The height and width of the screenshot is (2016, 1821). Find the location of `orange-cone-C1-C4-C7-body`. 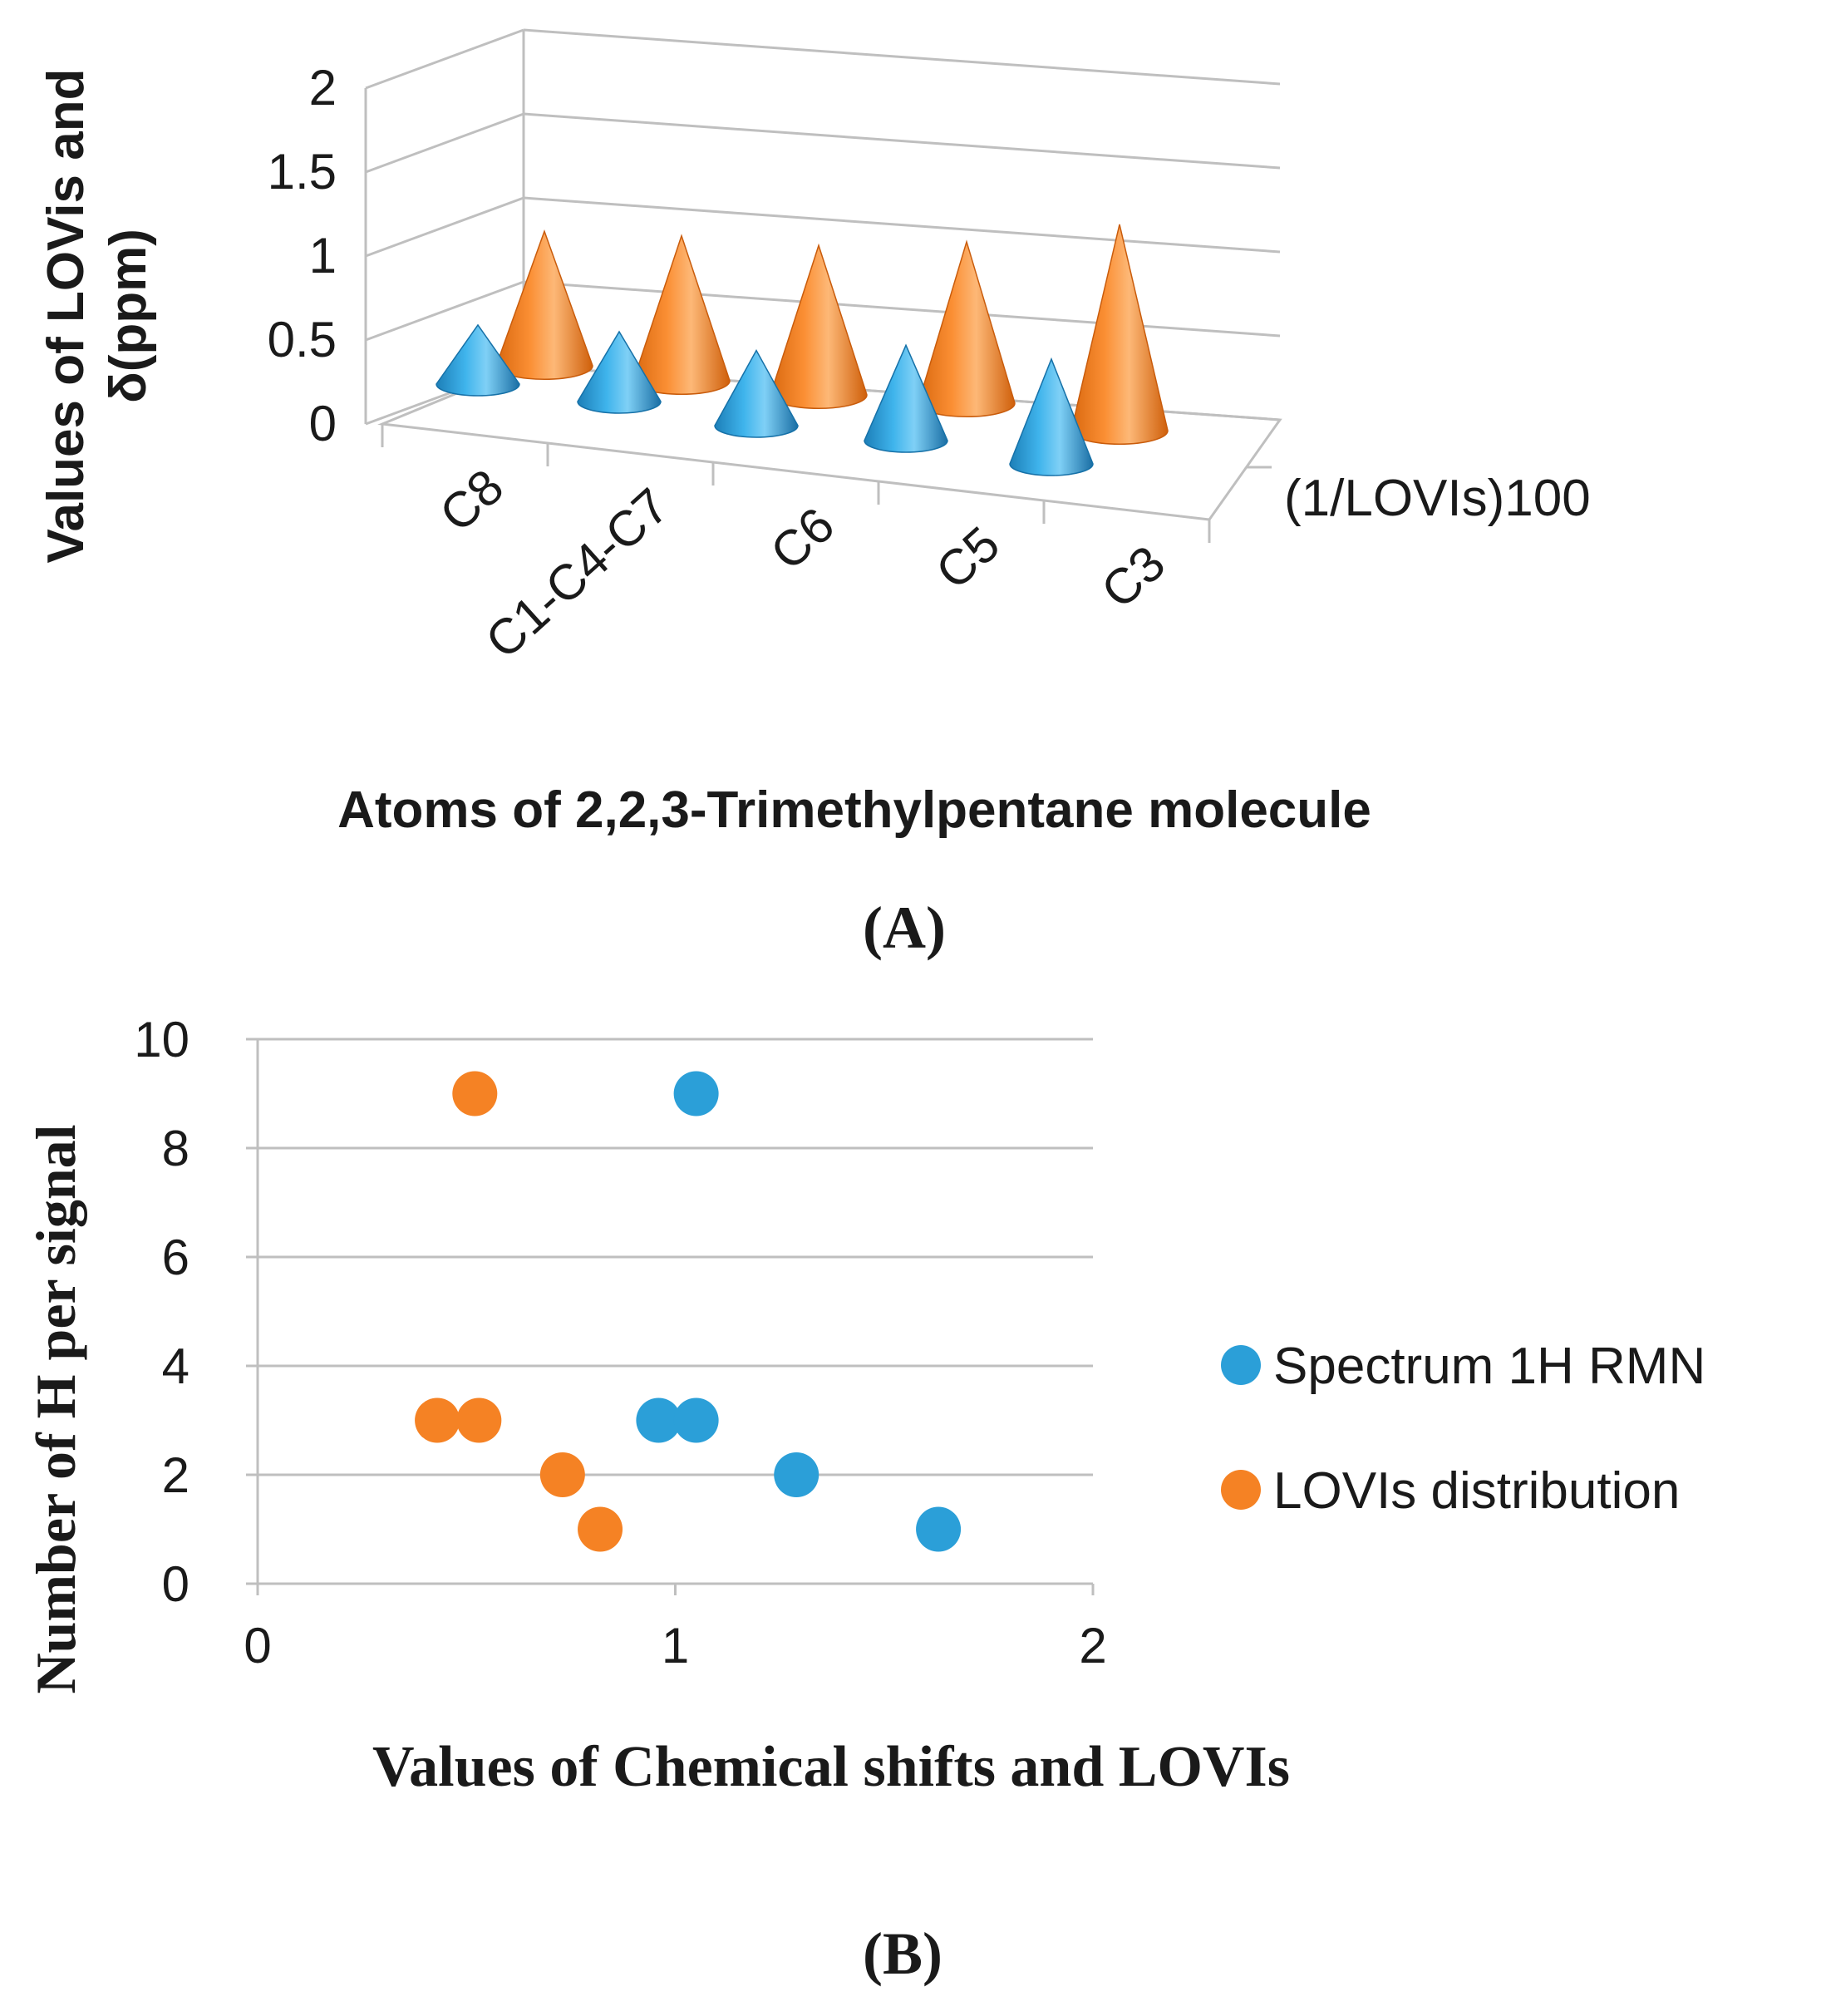

orange-cone-C1-C4-C7-body is located at coordinates (681, 314).